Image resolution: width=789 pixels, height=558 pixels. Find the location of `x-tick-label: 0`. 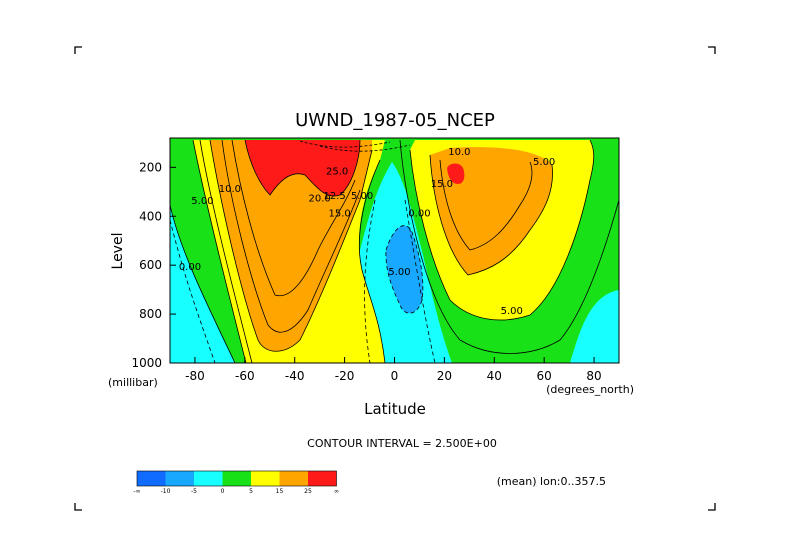

x-tick-label: 0 is located at coordinates (395, 376).